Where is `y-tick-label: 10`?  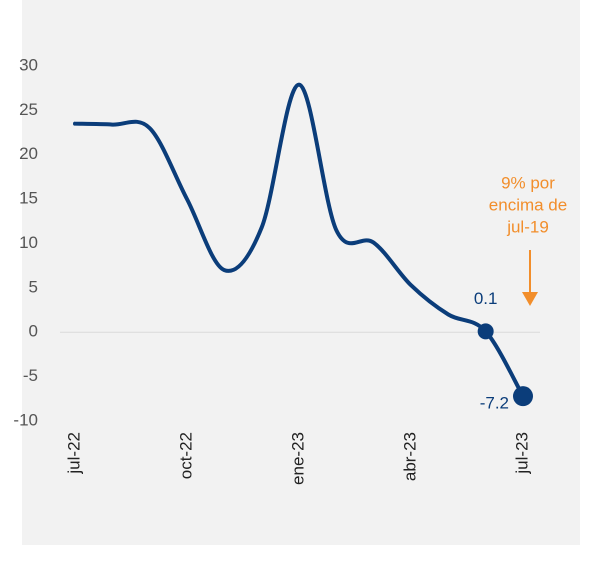 y-tick-label: 10 is located at coordinates (28, 242).